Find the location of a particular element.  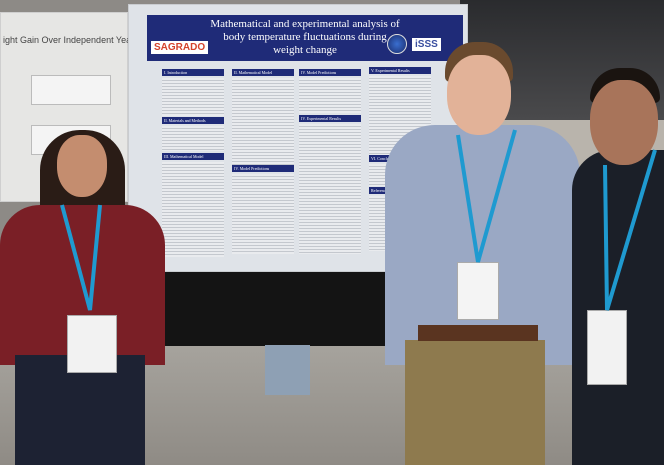

poster-section-heading: IV. Experimental Results is located at coordinates (330, 118).